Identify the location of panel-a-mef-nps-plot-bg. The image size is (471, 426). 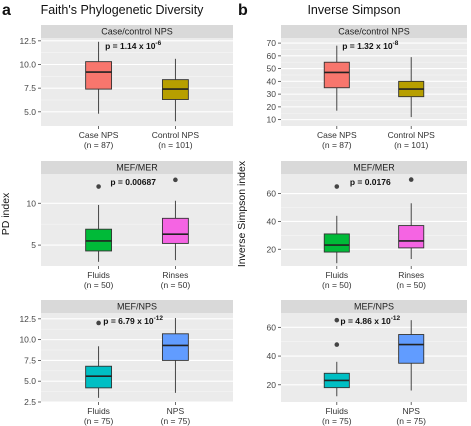
(137, 357).